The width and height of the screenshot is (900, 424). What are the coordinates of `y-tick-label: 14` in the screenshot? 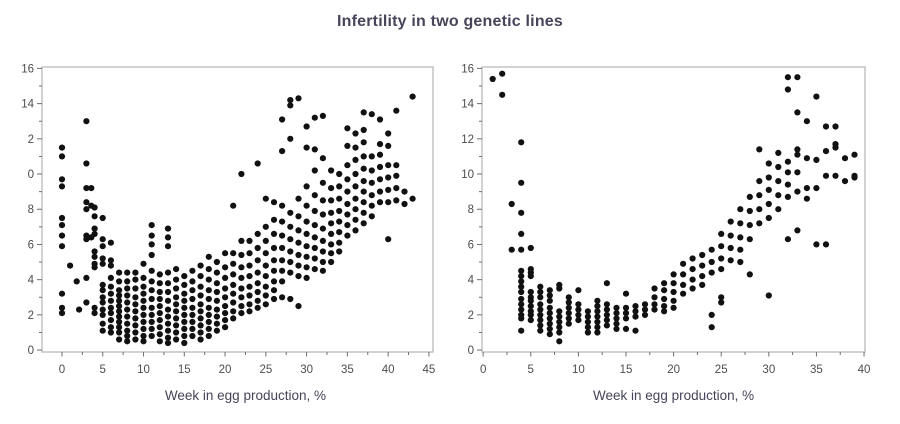 It's located at (27, 105).